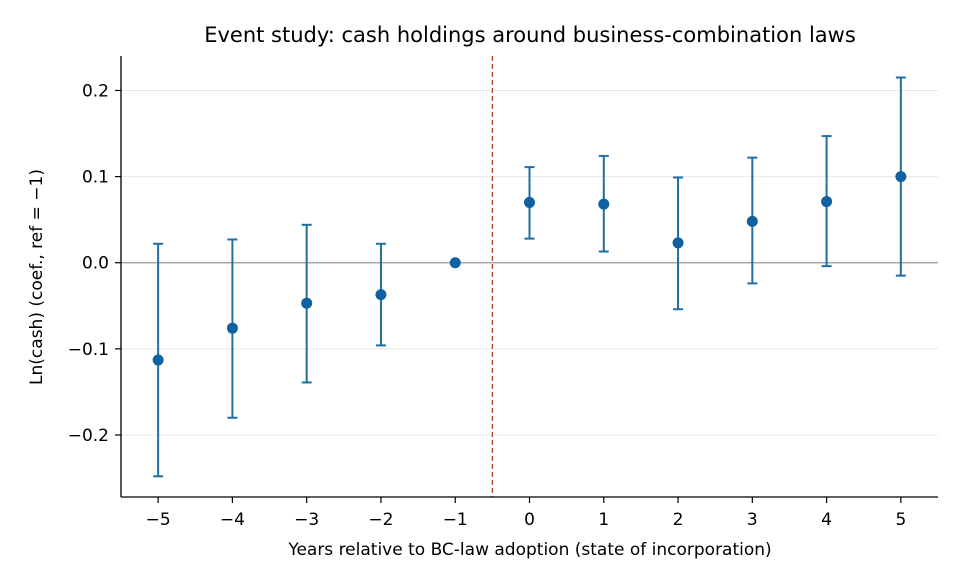 This screenshot has height=585, width=960. What do you see at coordinates (95, 91) in the screenshot?
I see `y-tick-label: 0.2` at bounding box center [95, 91].